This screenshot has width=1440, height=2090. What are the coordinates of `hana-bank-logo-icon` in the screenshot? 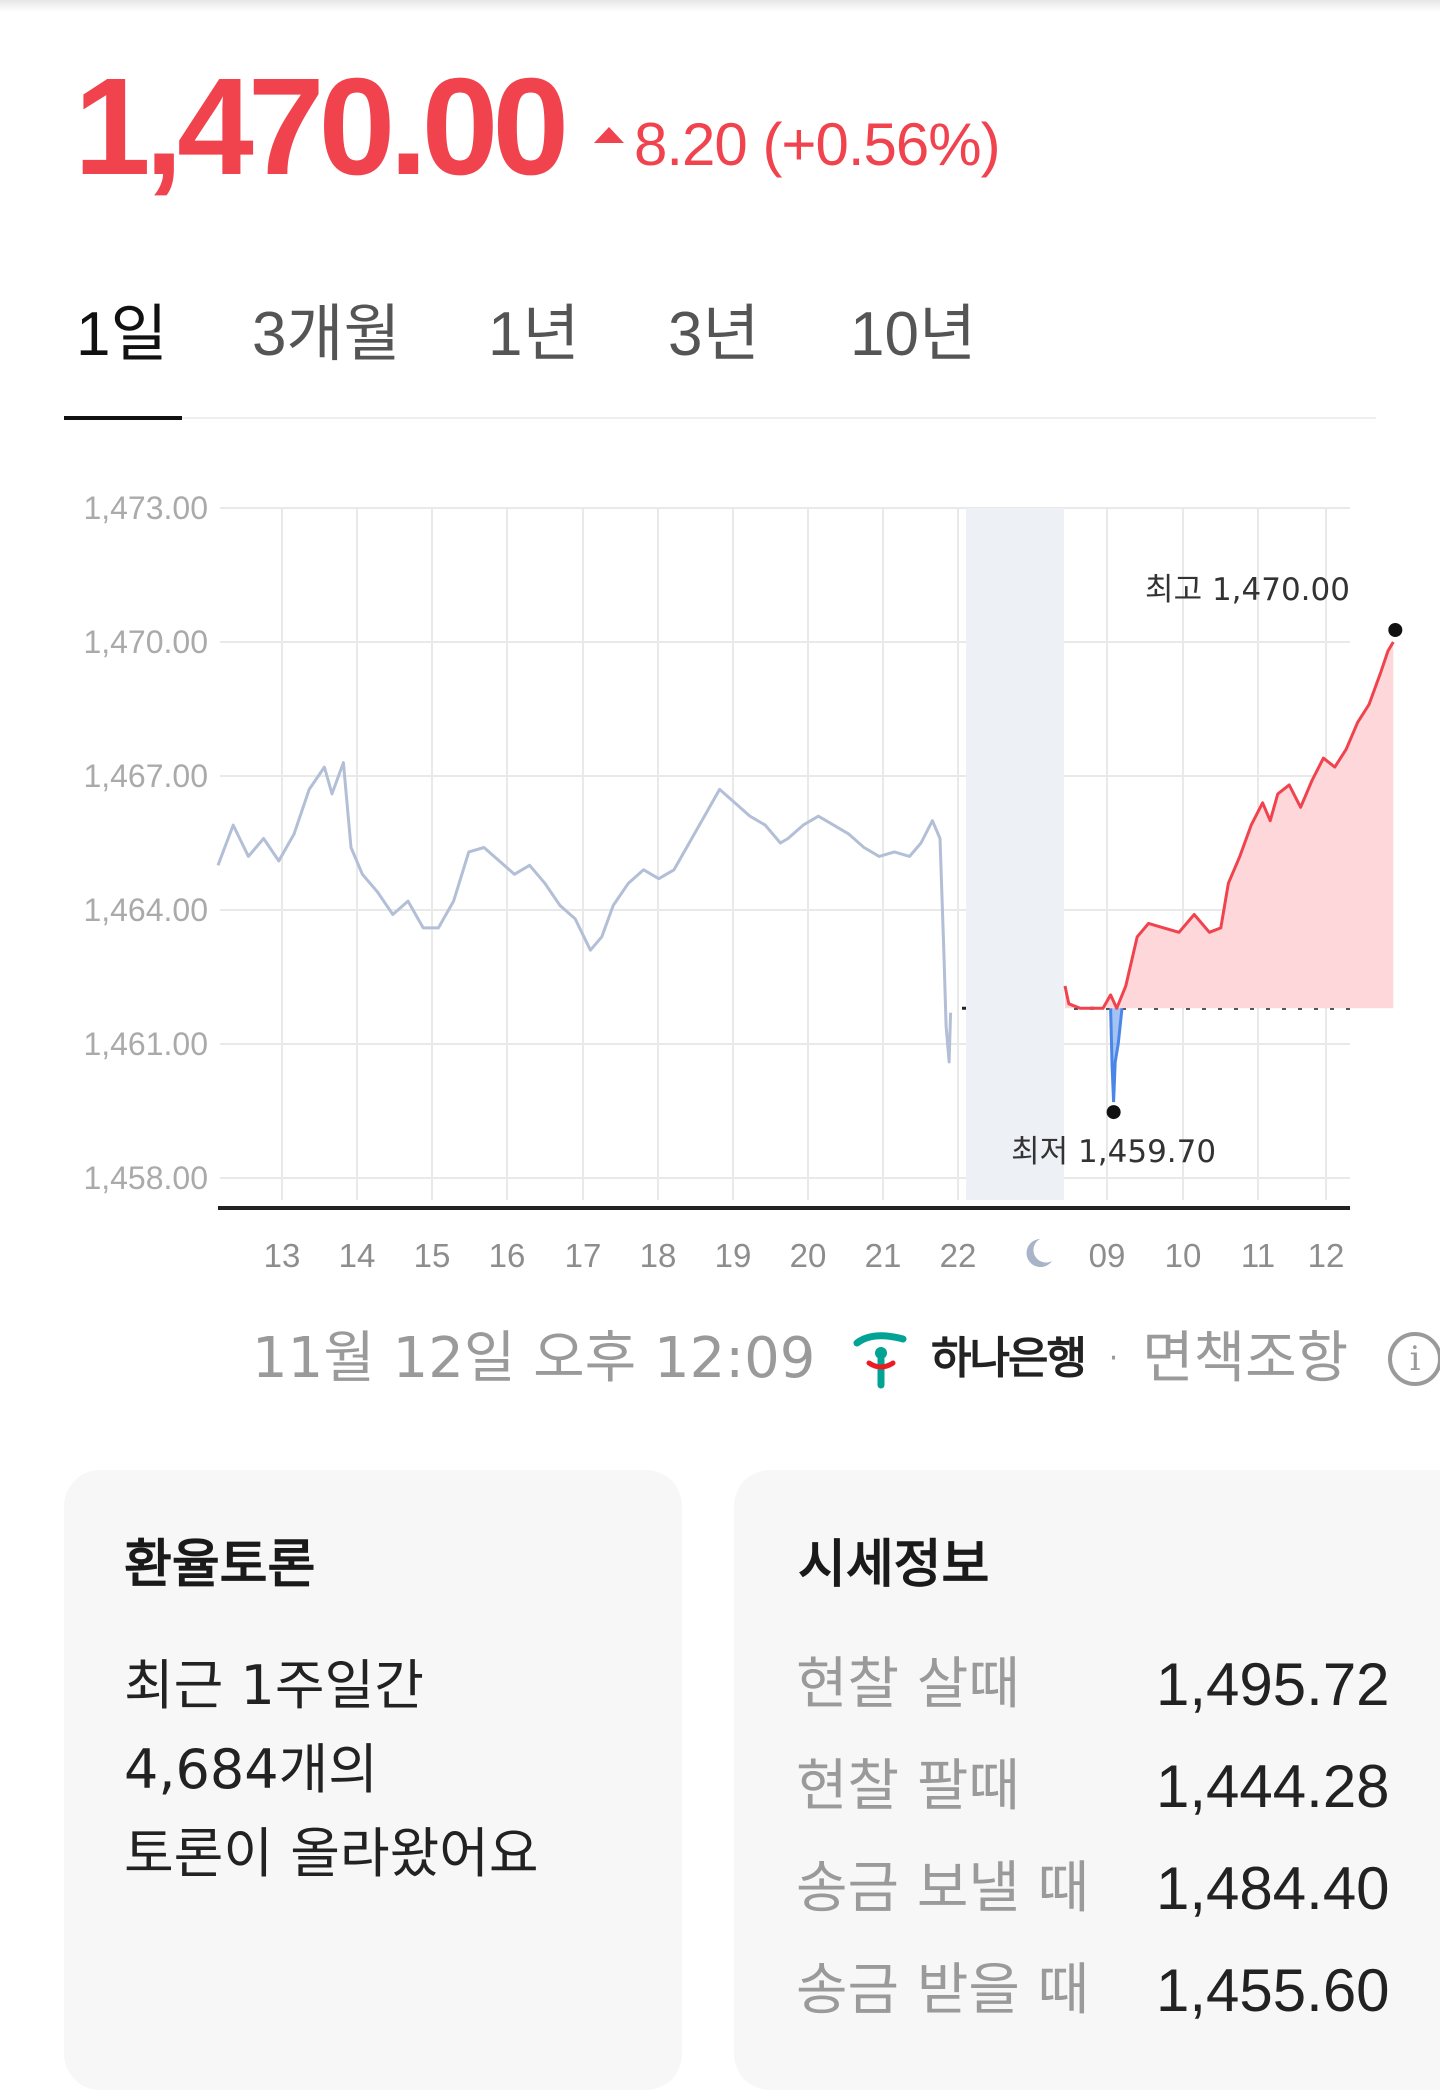 It's located at (880, 1360).